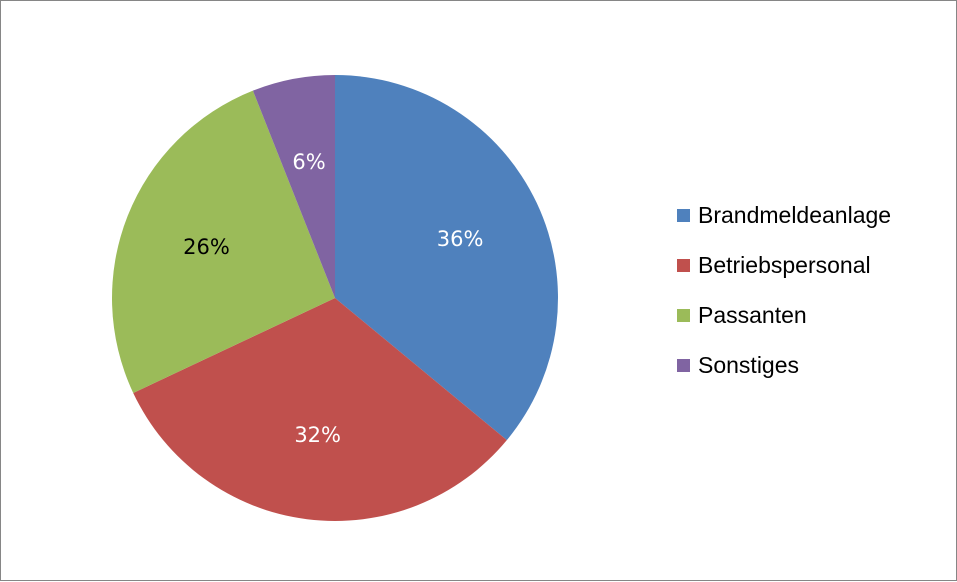  What do you see at coordinates (308, 162) in the screenshot?
I see `data-label-sonstiges: 6%` at bounding box center [308, 162].